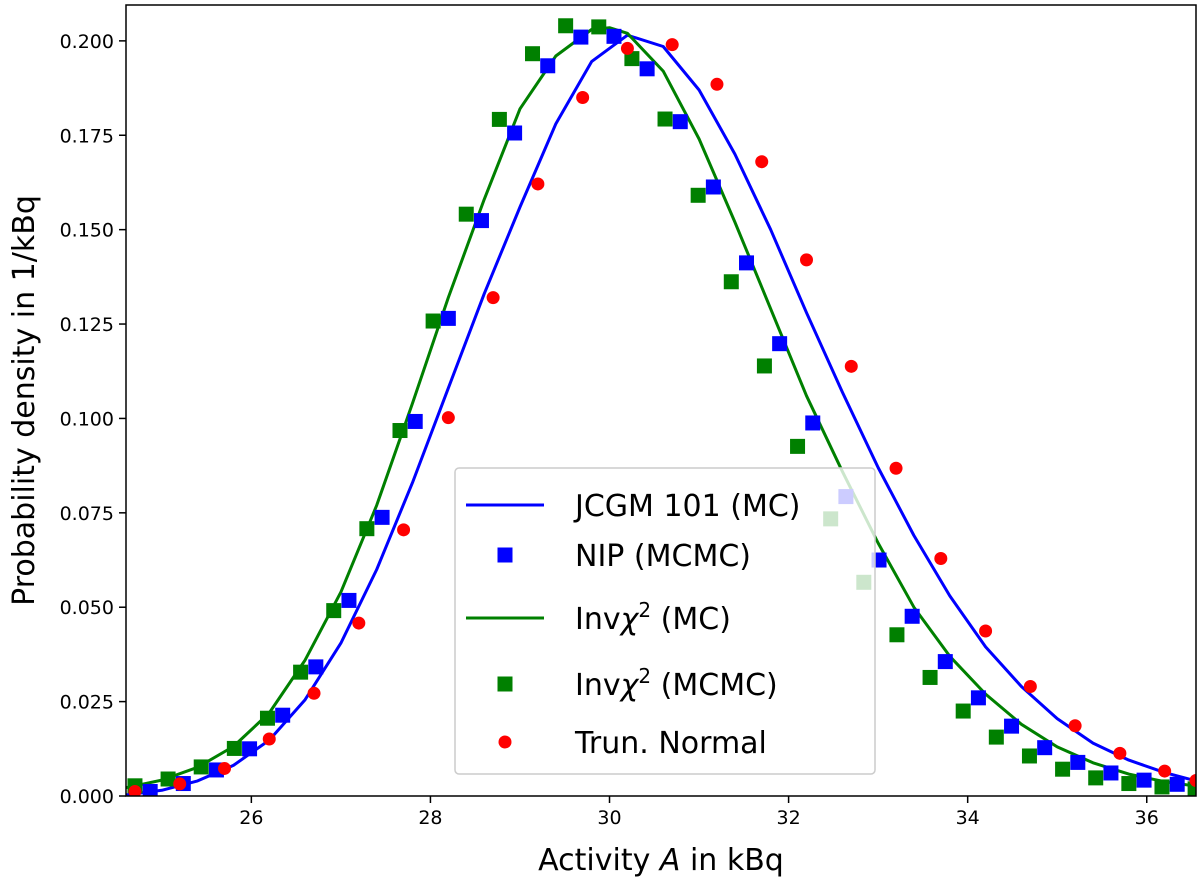  Describe the element at coordinates (87, 514) in the screenshot. I see `y-tick-label: 0.075` at that location.